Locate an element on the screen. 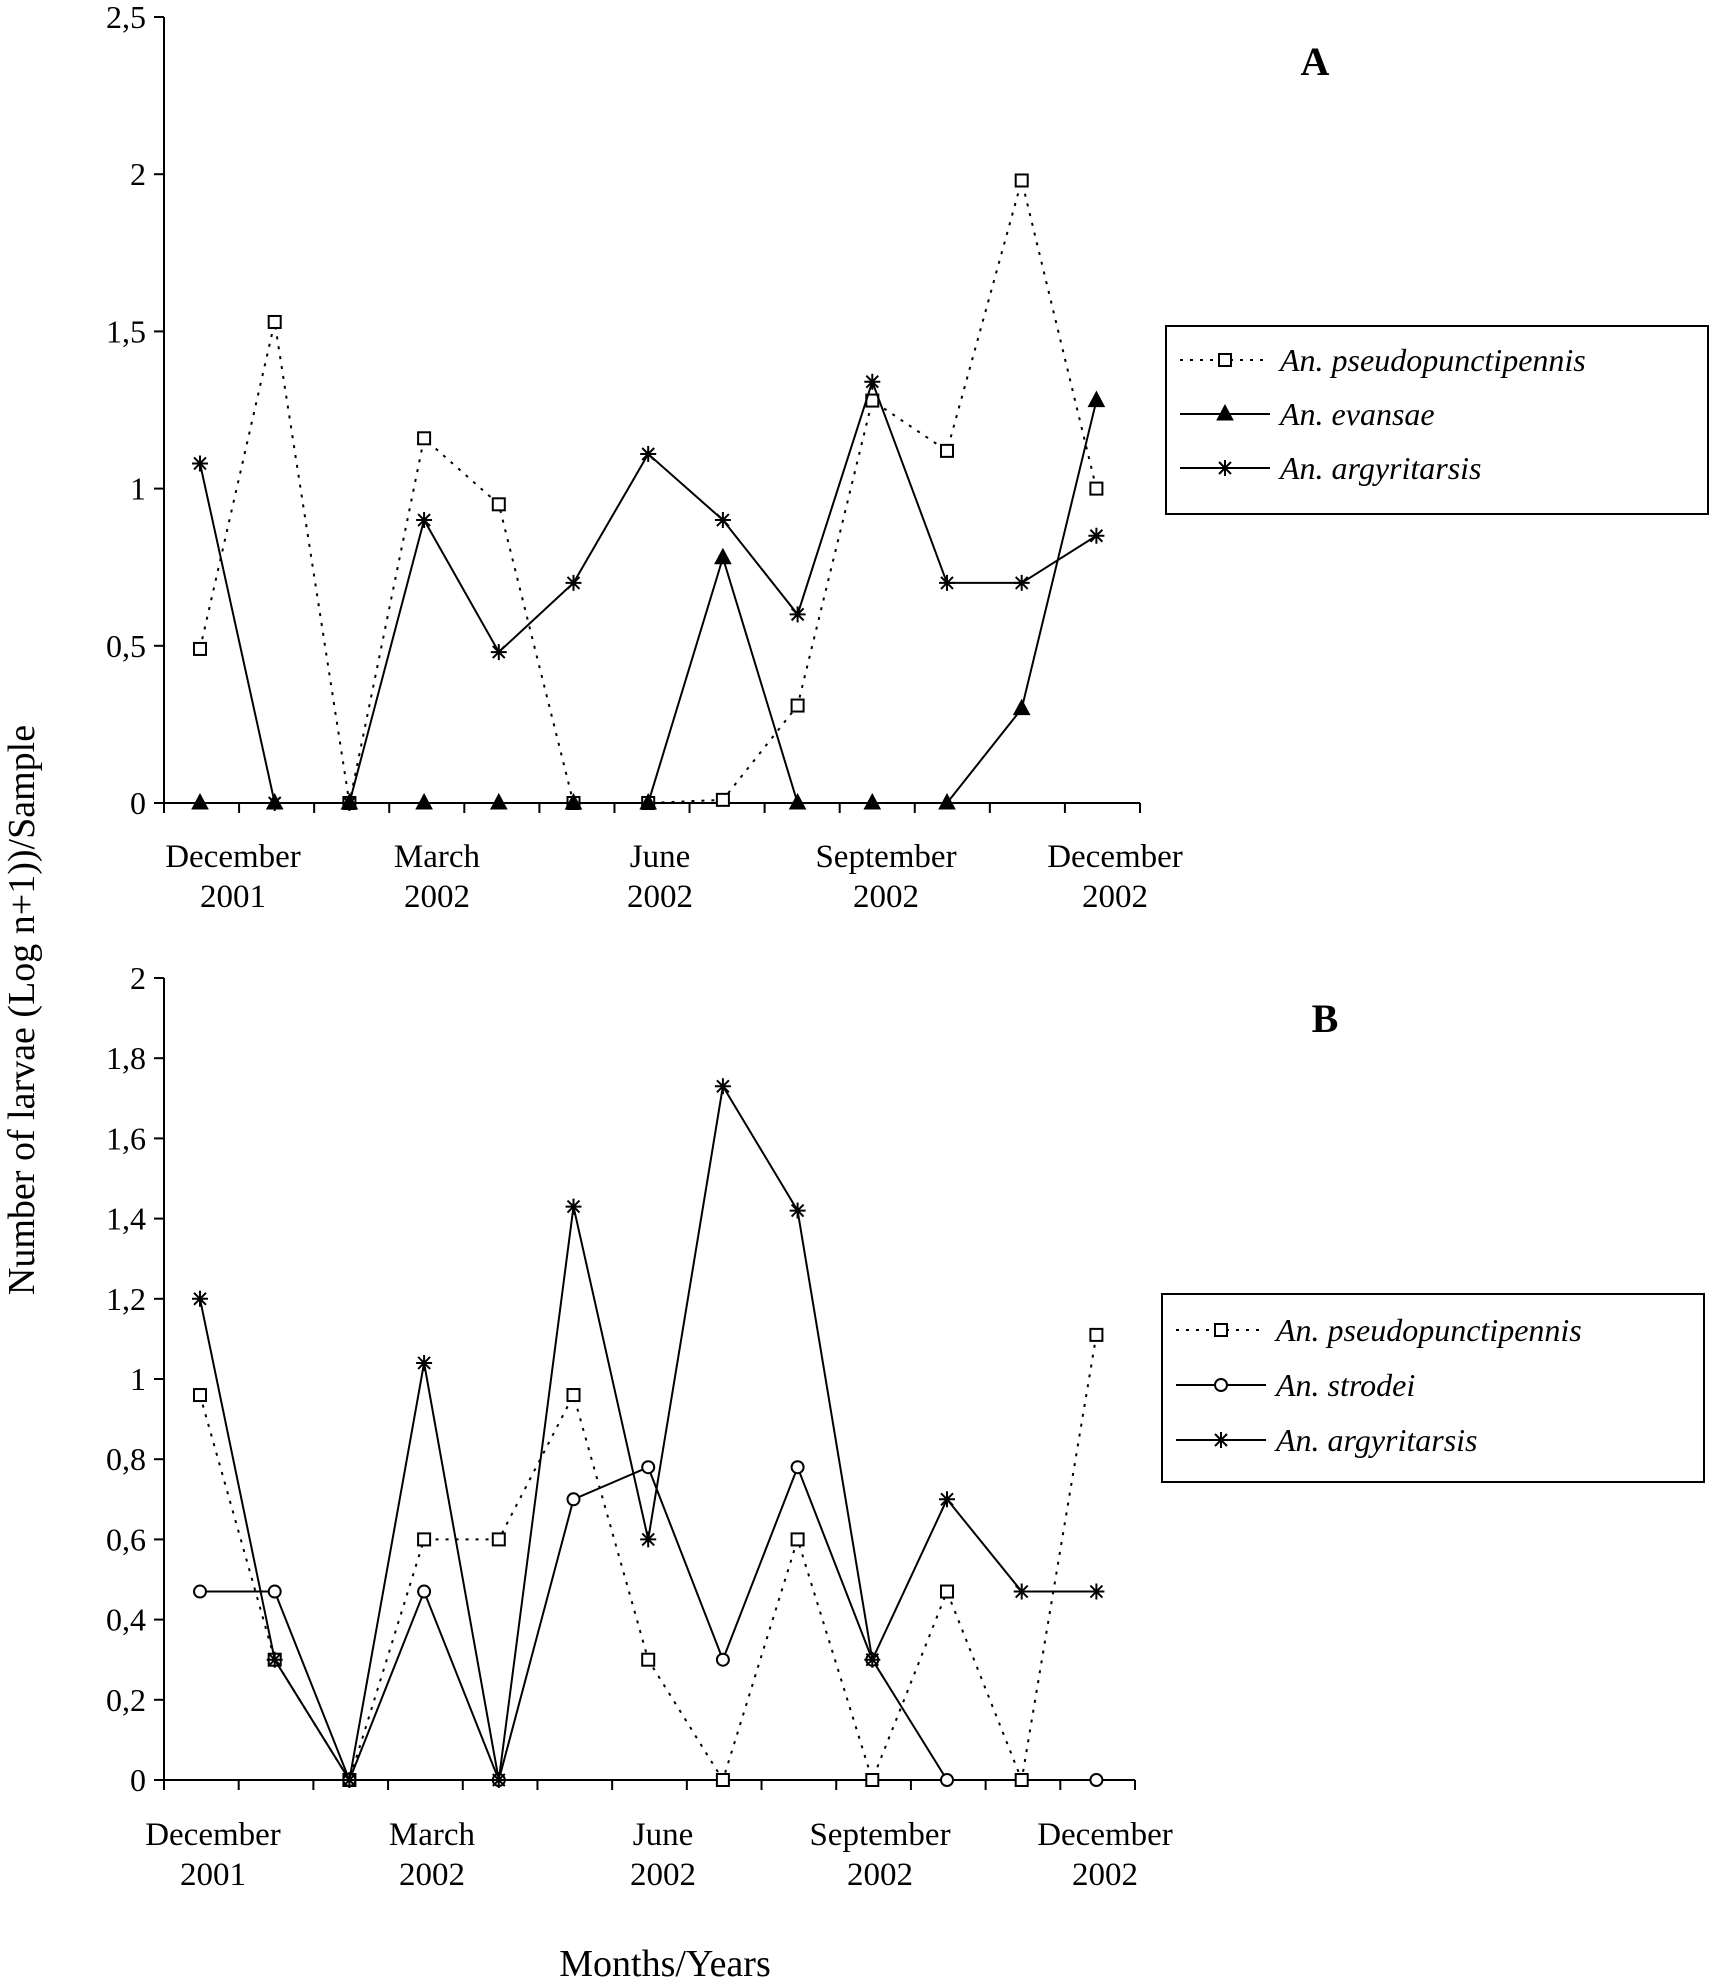 The image size is (1716, 1987). x-axis-title: Months/Years is located at coordinates (665, 1964).